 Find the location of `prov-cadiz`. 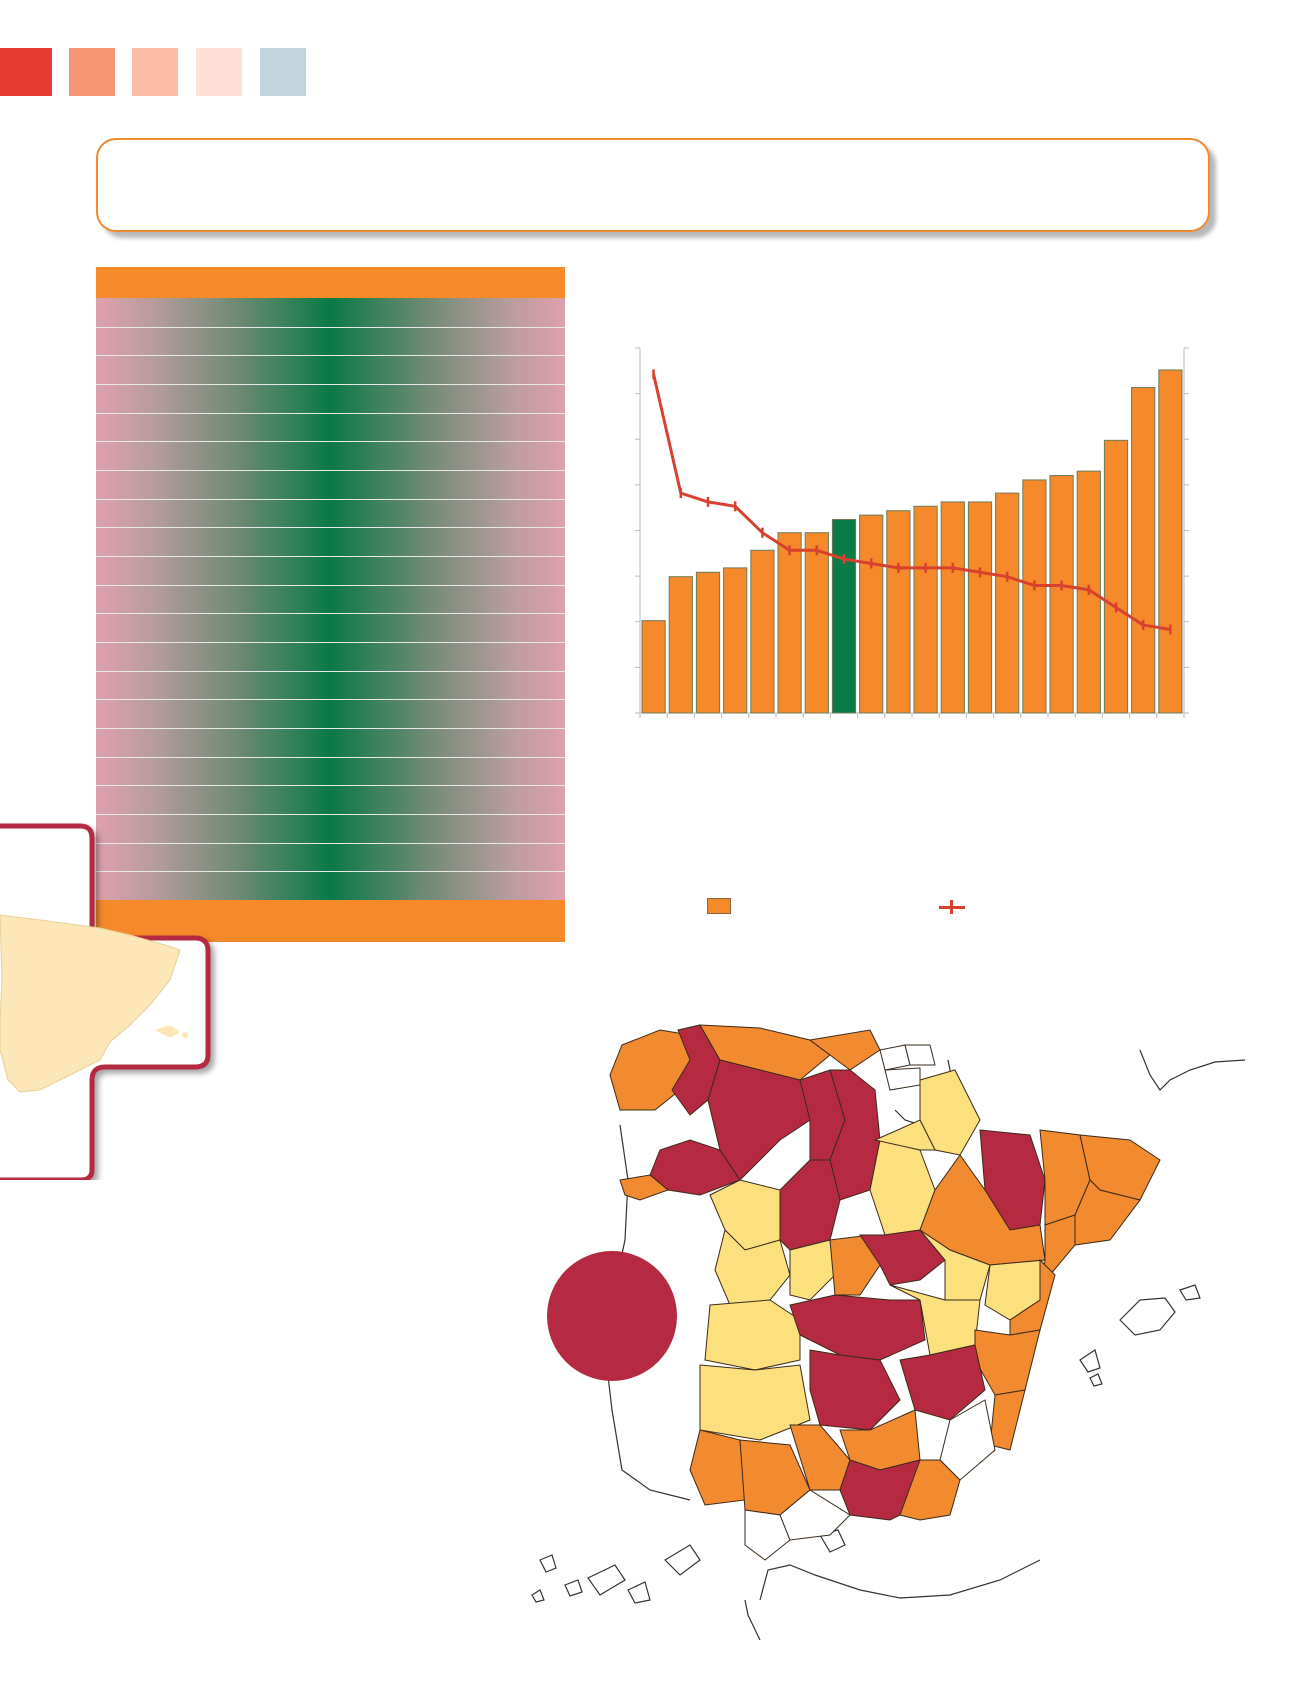

prov-cadiz is located at coordinates (767, 1535).